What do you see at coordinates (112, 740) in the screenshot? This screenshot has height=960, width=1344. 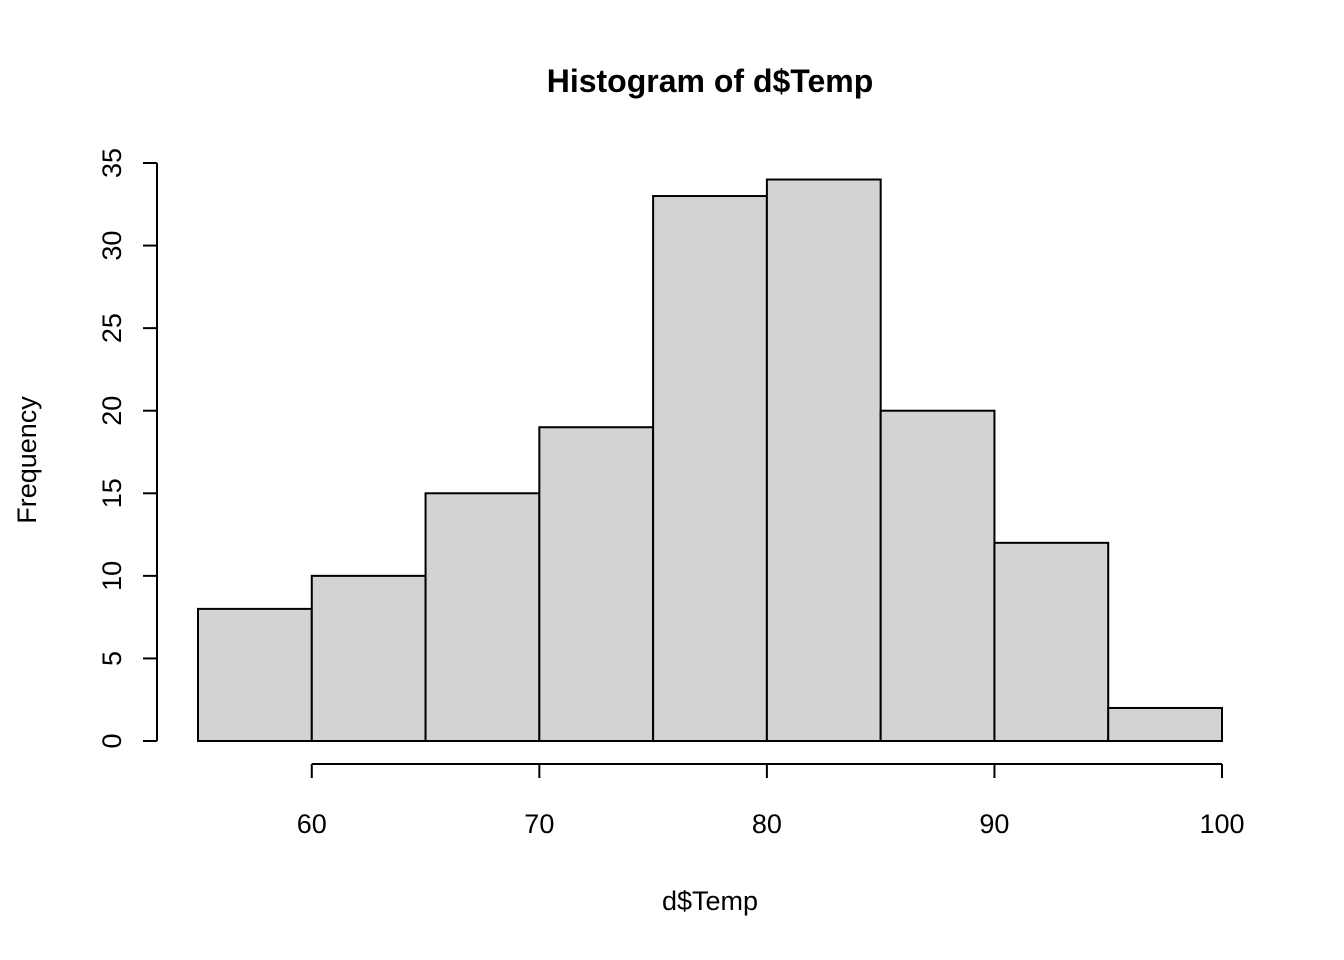 I see `y-tick-label: 0` at bounding box center [112, 740].